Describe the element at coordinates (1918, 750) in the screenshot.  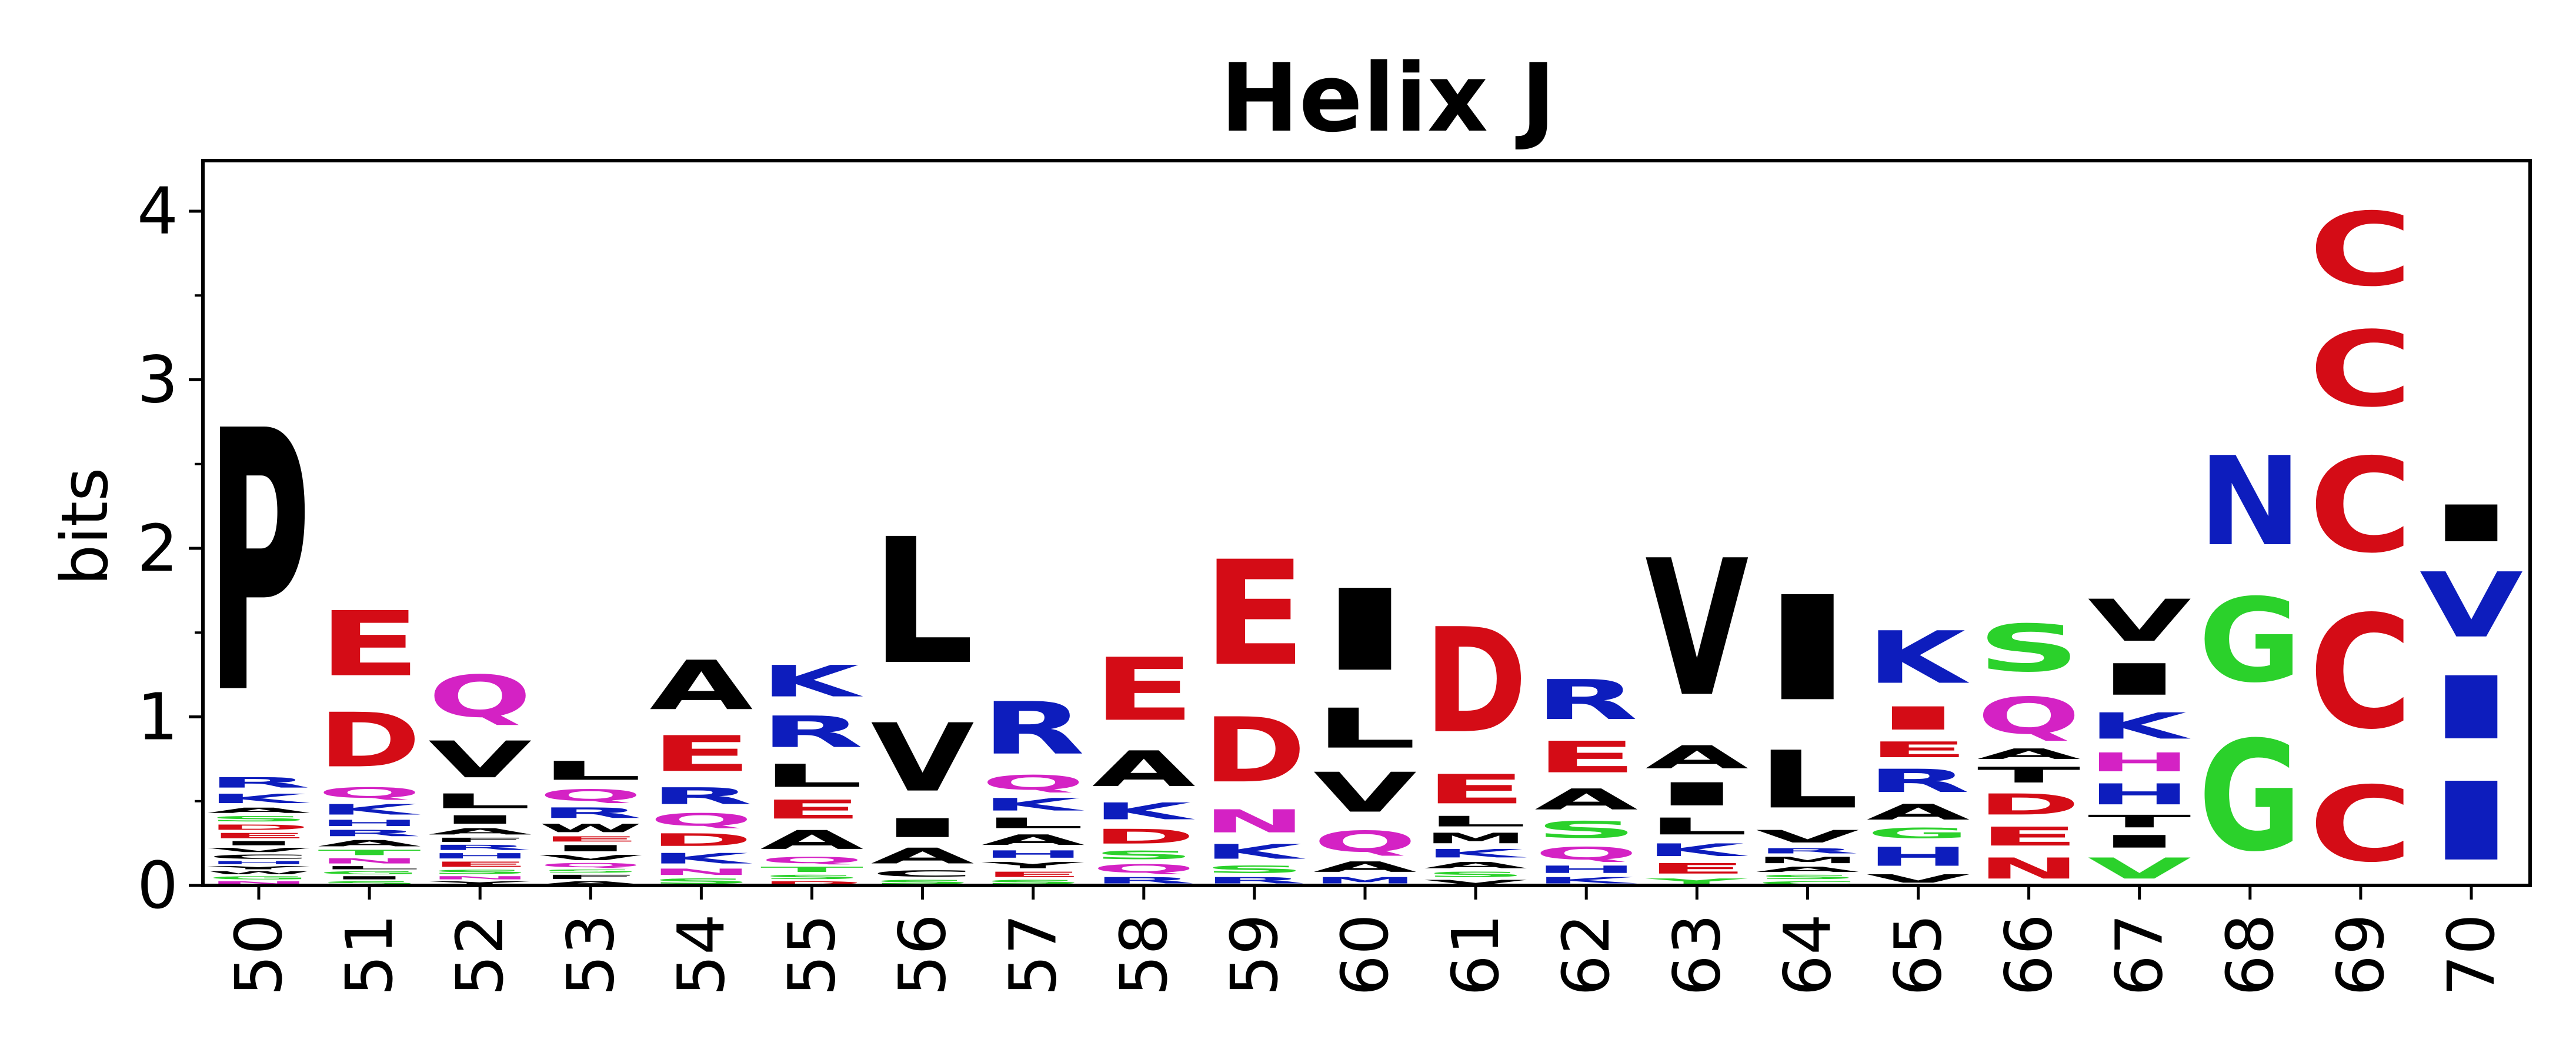
I see `logo-letter-65-E: E` at that location.